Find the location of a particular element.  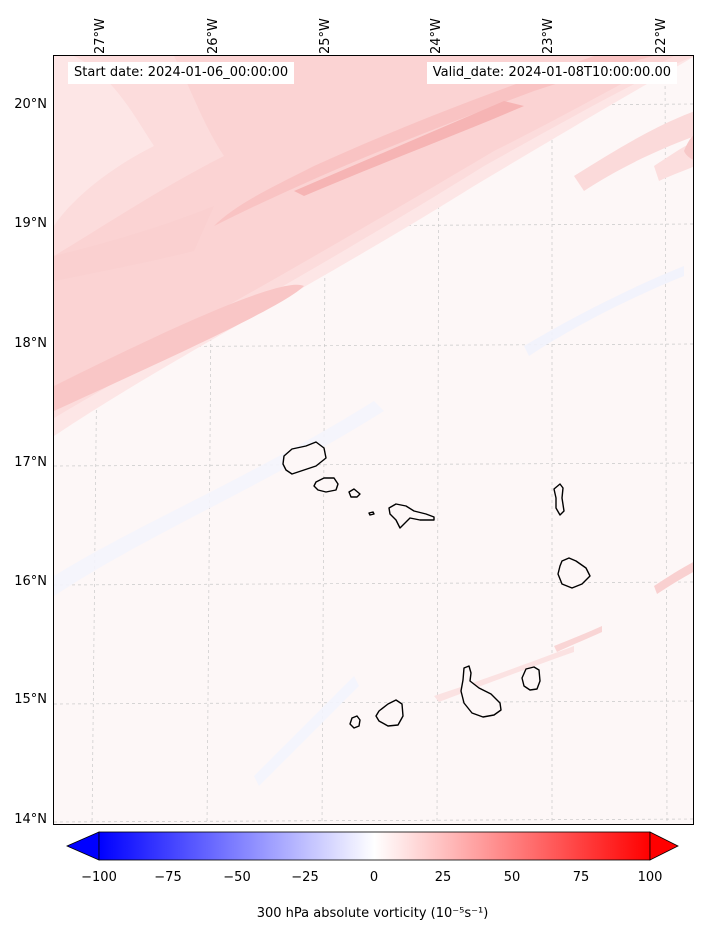

colorbar-tick: −25 is located at coordinates (305, 877).